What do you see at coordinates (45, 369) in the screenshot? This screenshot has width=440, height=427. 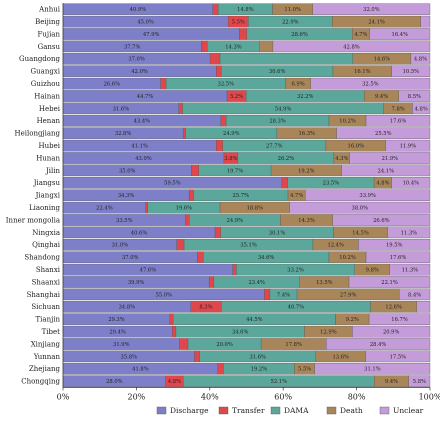 I see `category-label: Zhejiang` at bounding box center [45, 369].